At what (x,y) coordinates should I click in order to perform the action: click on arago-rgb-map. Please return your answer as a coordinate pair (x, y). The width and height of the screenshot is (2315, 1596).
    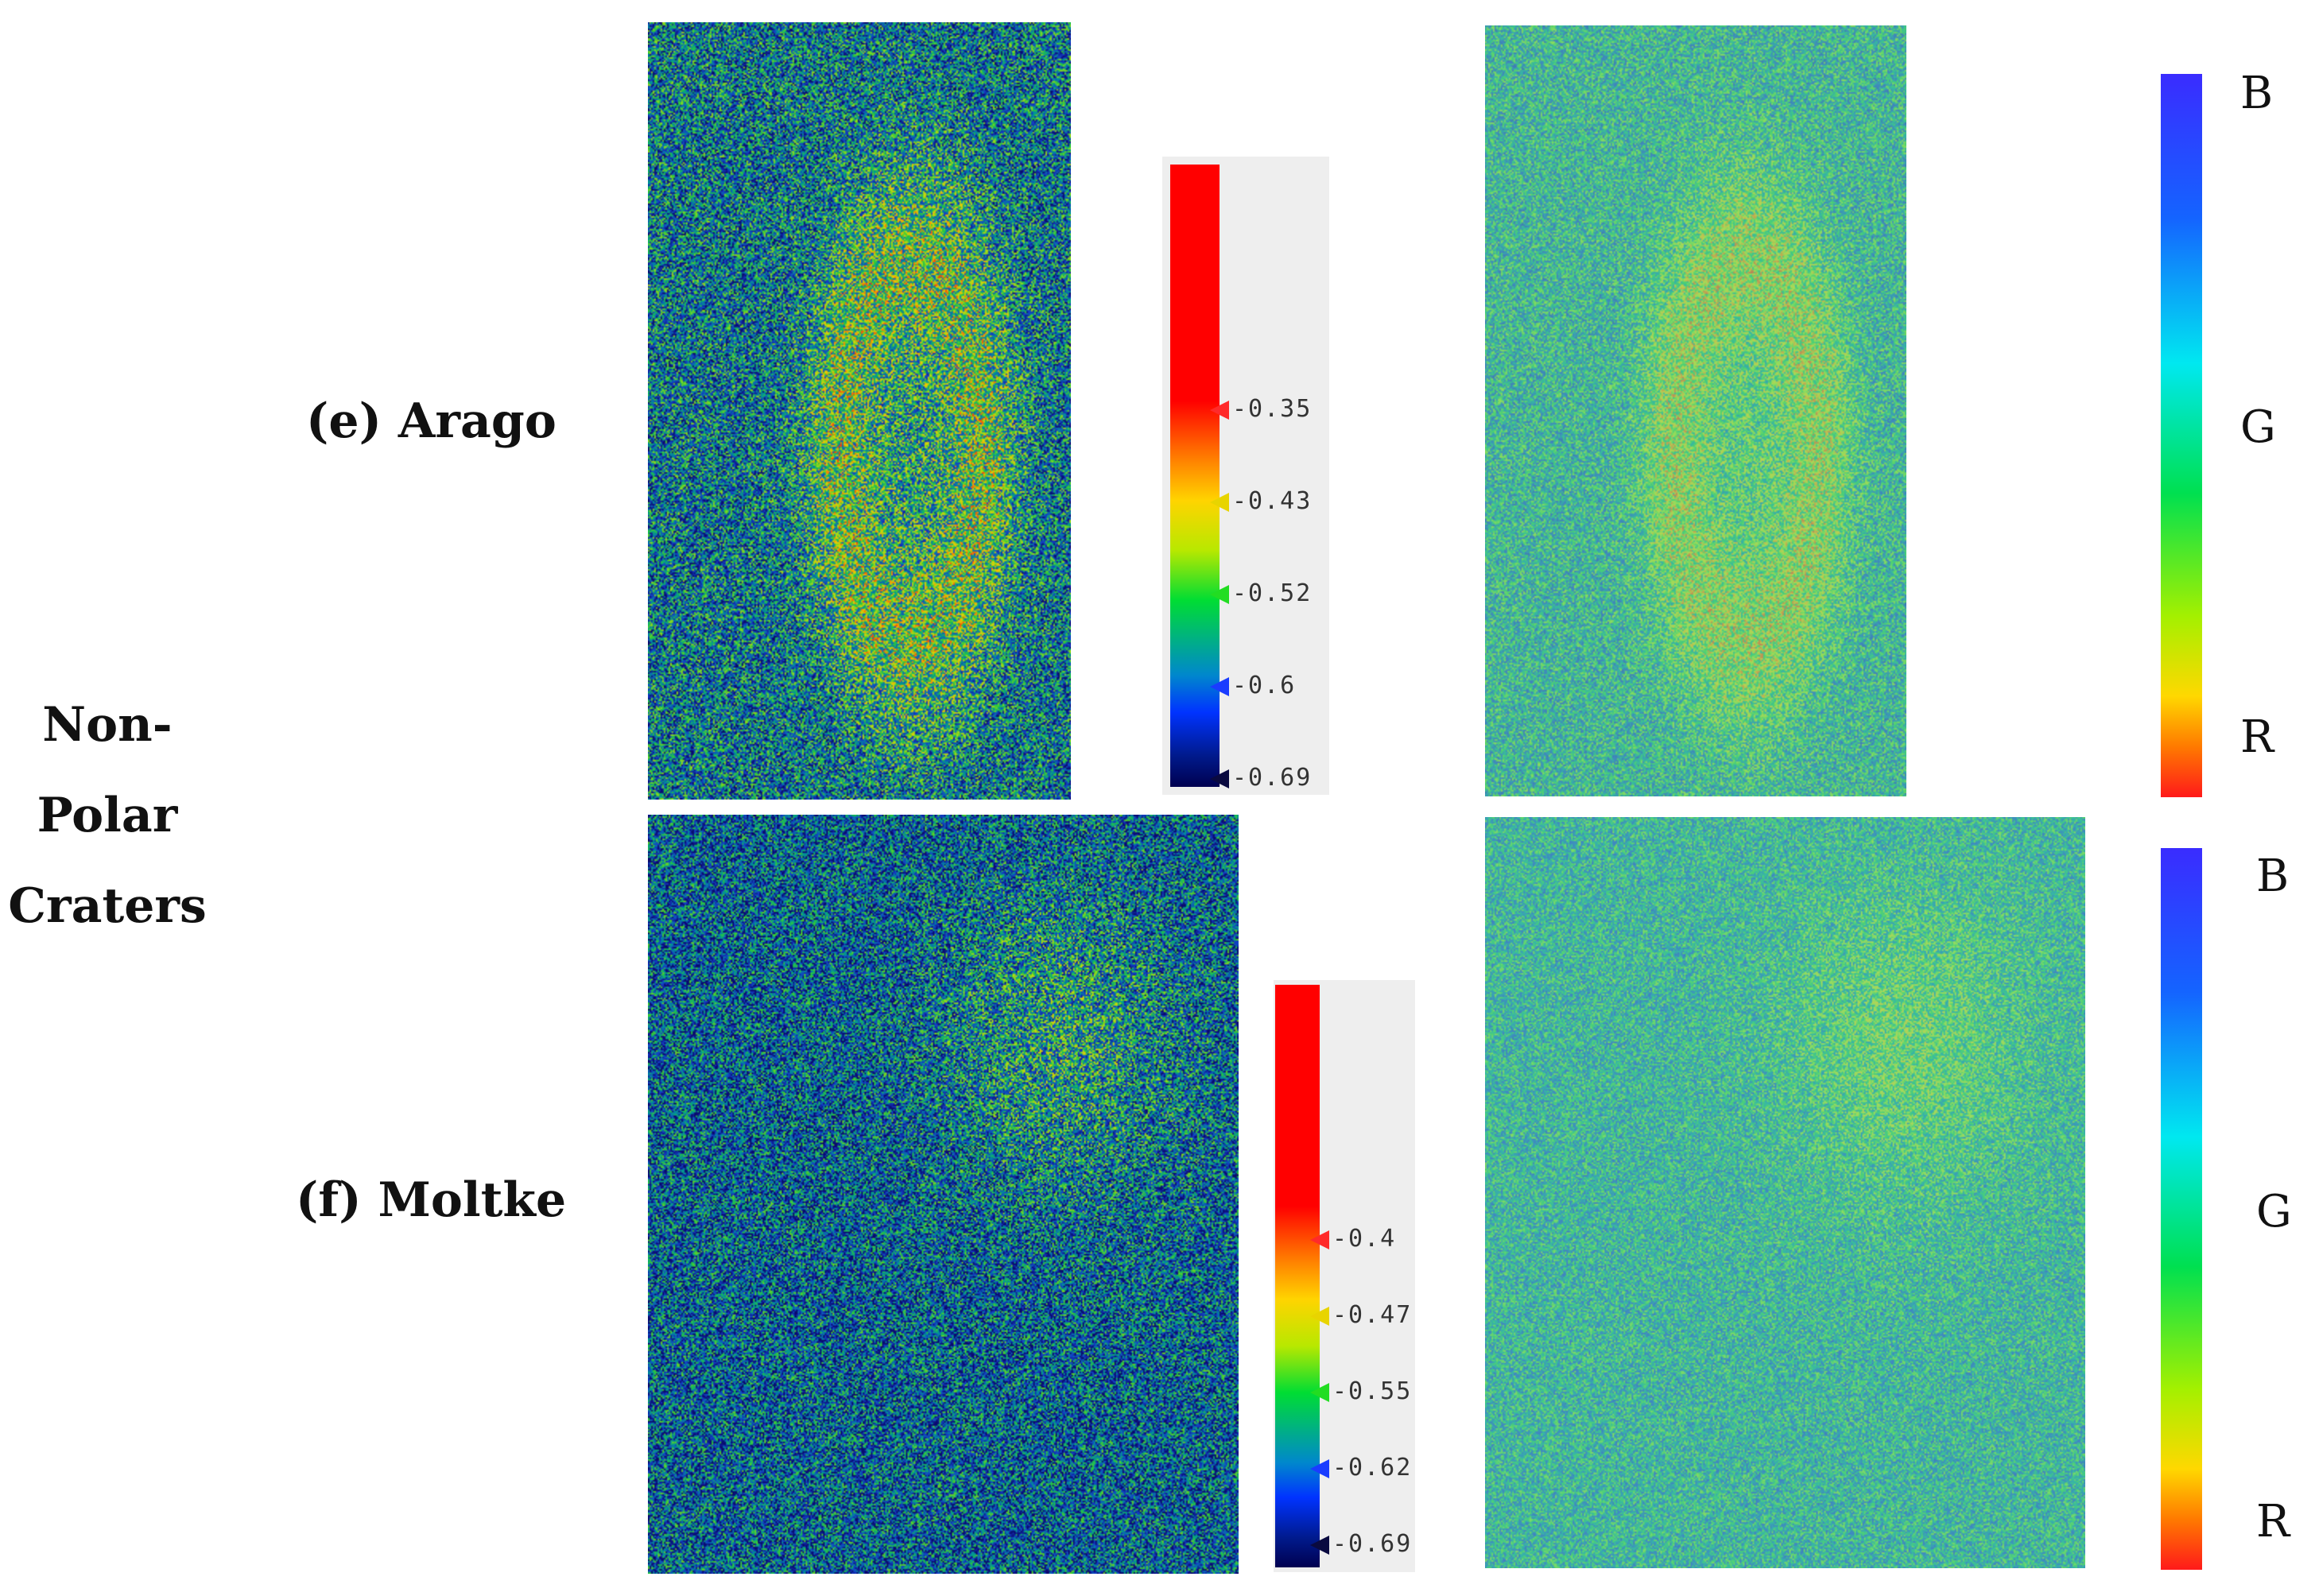
    Looking at the image, I should click on (1695, 410).